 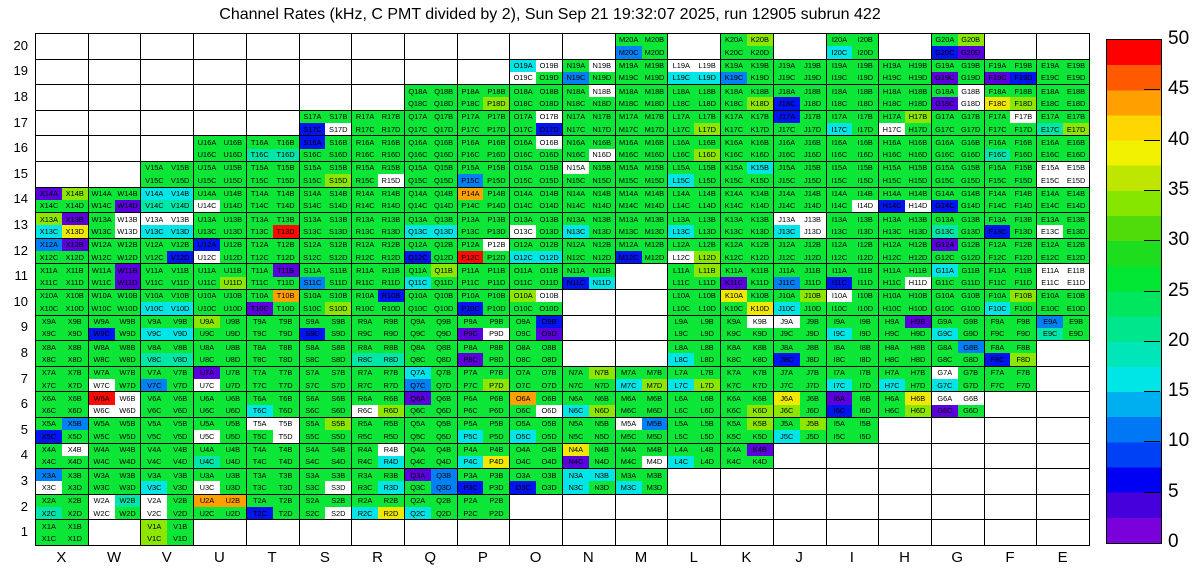 What do you see at coordinates (812, 129) in the screenshot?
I see `channel-J17D: J17D` at bounding box center [812, 129].